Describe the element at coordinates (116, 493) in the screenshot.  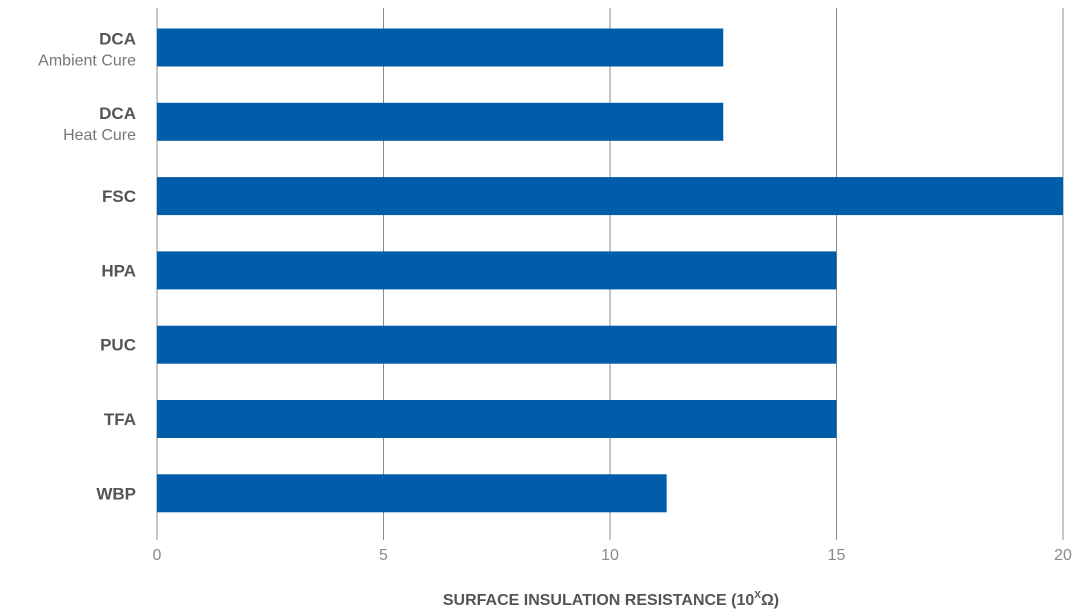
I see `category-label: WBP` at that location.